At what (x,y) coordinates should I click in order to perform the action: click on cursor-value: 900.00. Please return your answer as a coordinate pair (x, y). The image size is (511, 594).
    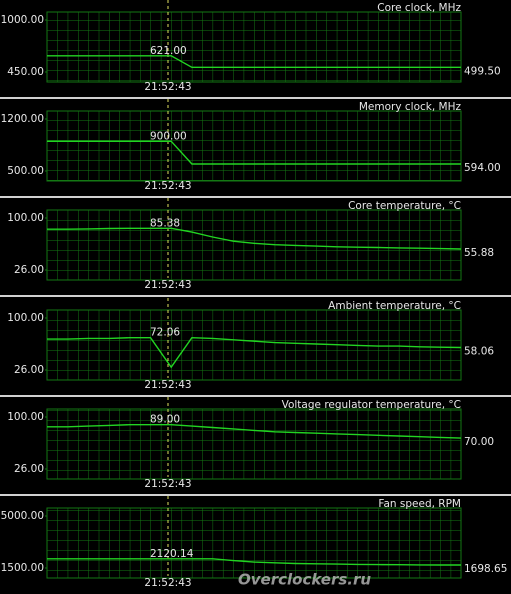
    Looking at the image, I should click on (168, 136).